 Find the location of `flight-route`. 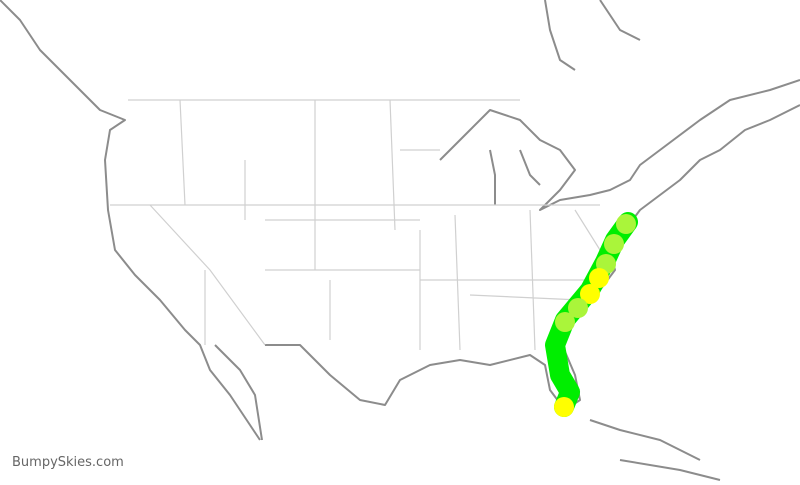

flight-route is located at coordinates (591, 314).